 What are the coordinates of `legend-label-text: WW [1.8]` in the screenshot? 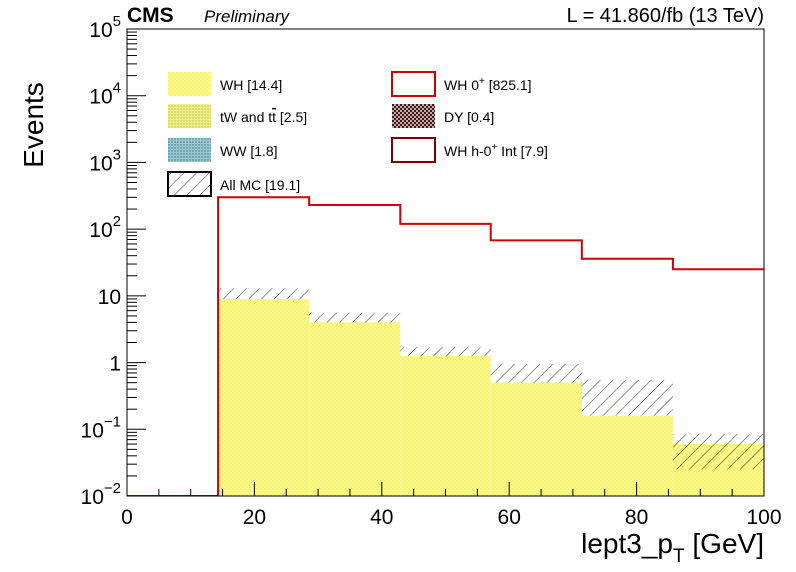 It's located at (249, 151).